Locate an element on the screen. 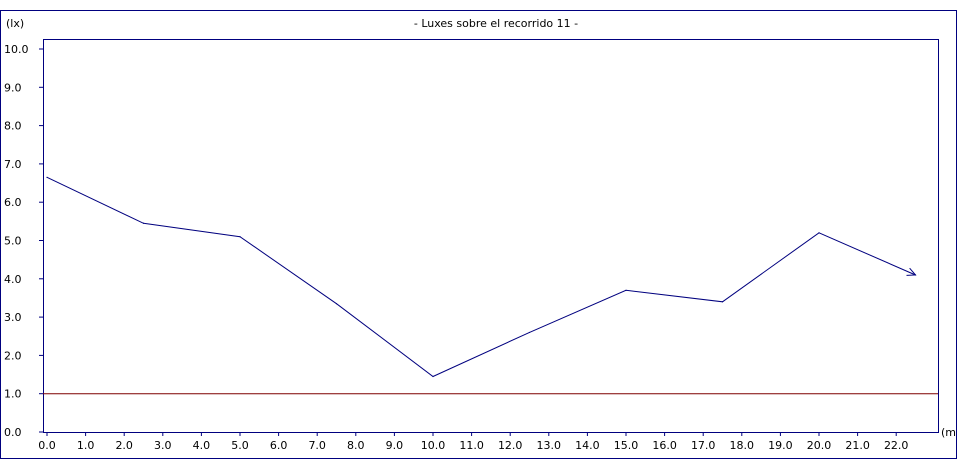 This screenshot has height=459, width=957. y-axis-unit-label: (lx) is located at coordinates (15, 23).